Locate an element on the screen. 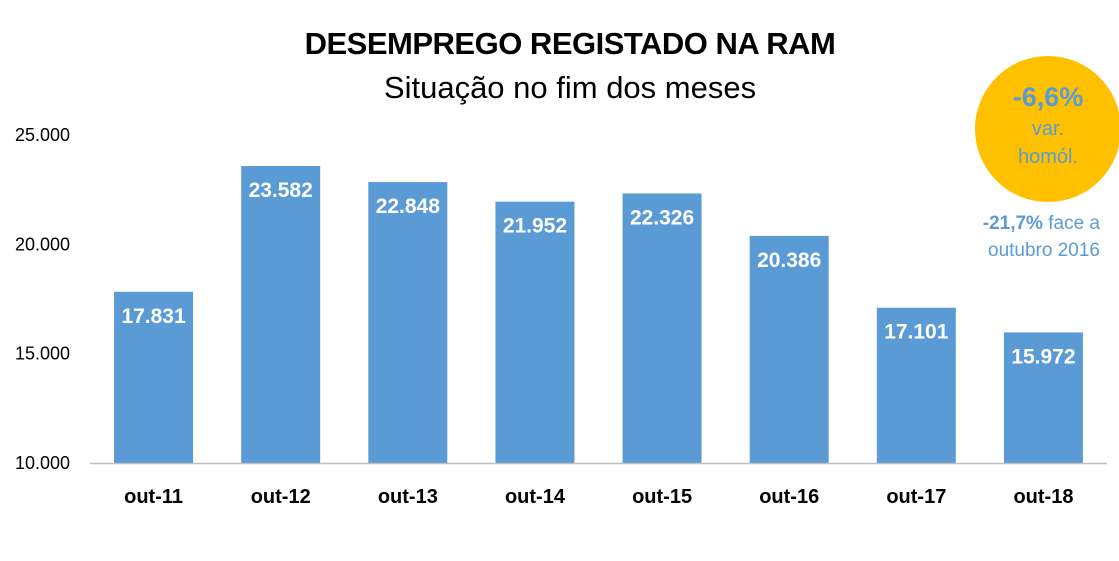 This screenshot has height=561, width=1119. note-value: -21,7% is located at coordinates (1012, 223).